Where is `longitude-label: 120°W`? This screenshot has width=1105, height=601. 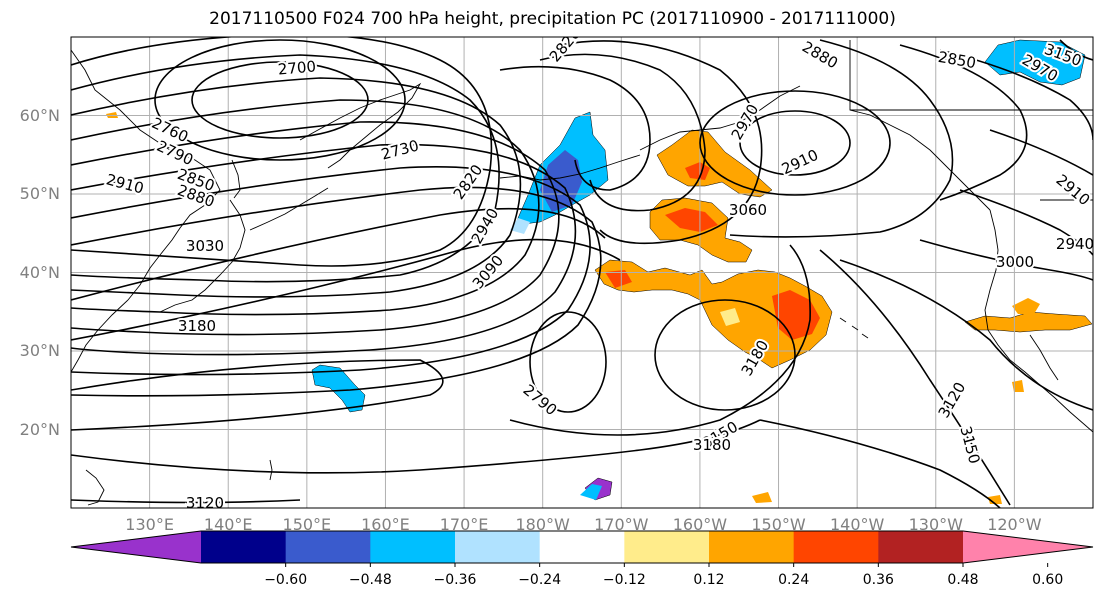 longitude-label: 120°W is located at coordinates (1014, 524).